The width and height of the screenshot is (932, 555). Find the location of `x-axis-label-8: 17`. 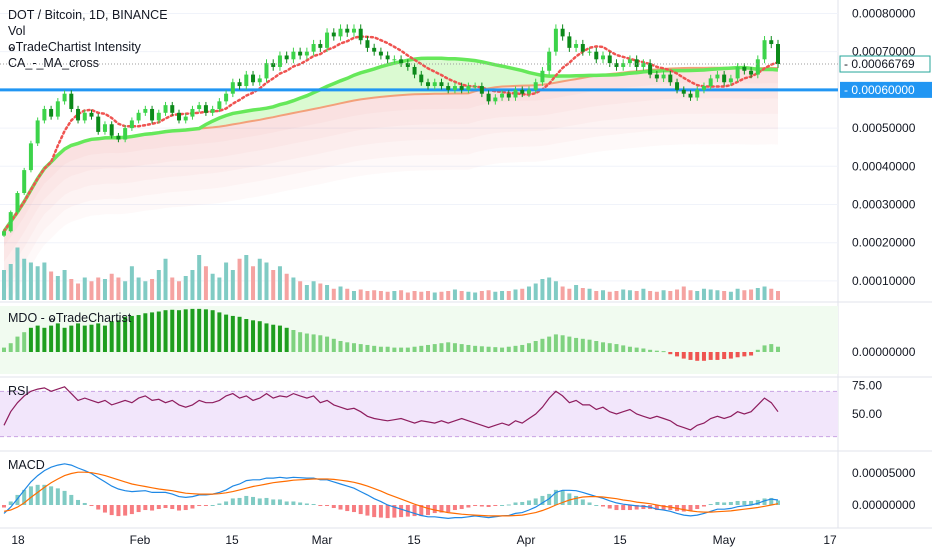

x-axis-label-8: 17 is located at coordinates (830, 540).